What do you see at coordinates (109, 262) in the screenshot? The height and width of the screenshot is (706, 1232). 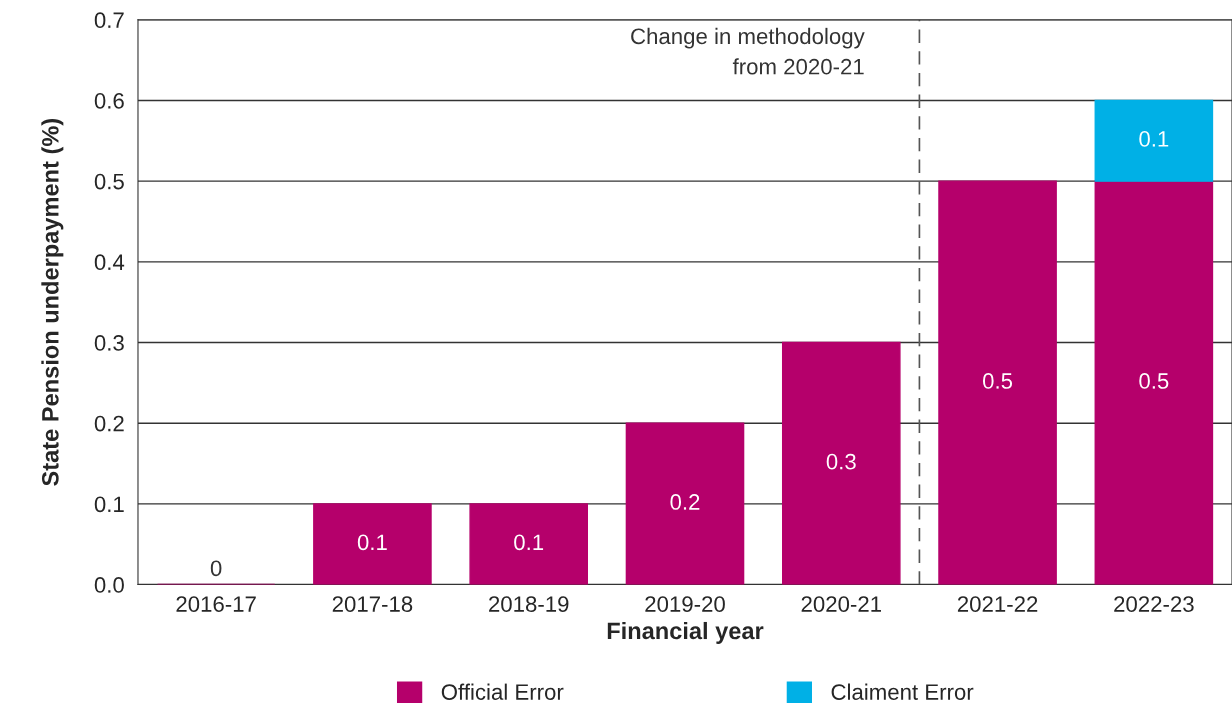 I see `y-tick-label: 0.4` at bounding box center [109, 262].